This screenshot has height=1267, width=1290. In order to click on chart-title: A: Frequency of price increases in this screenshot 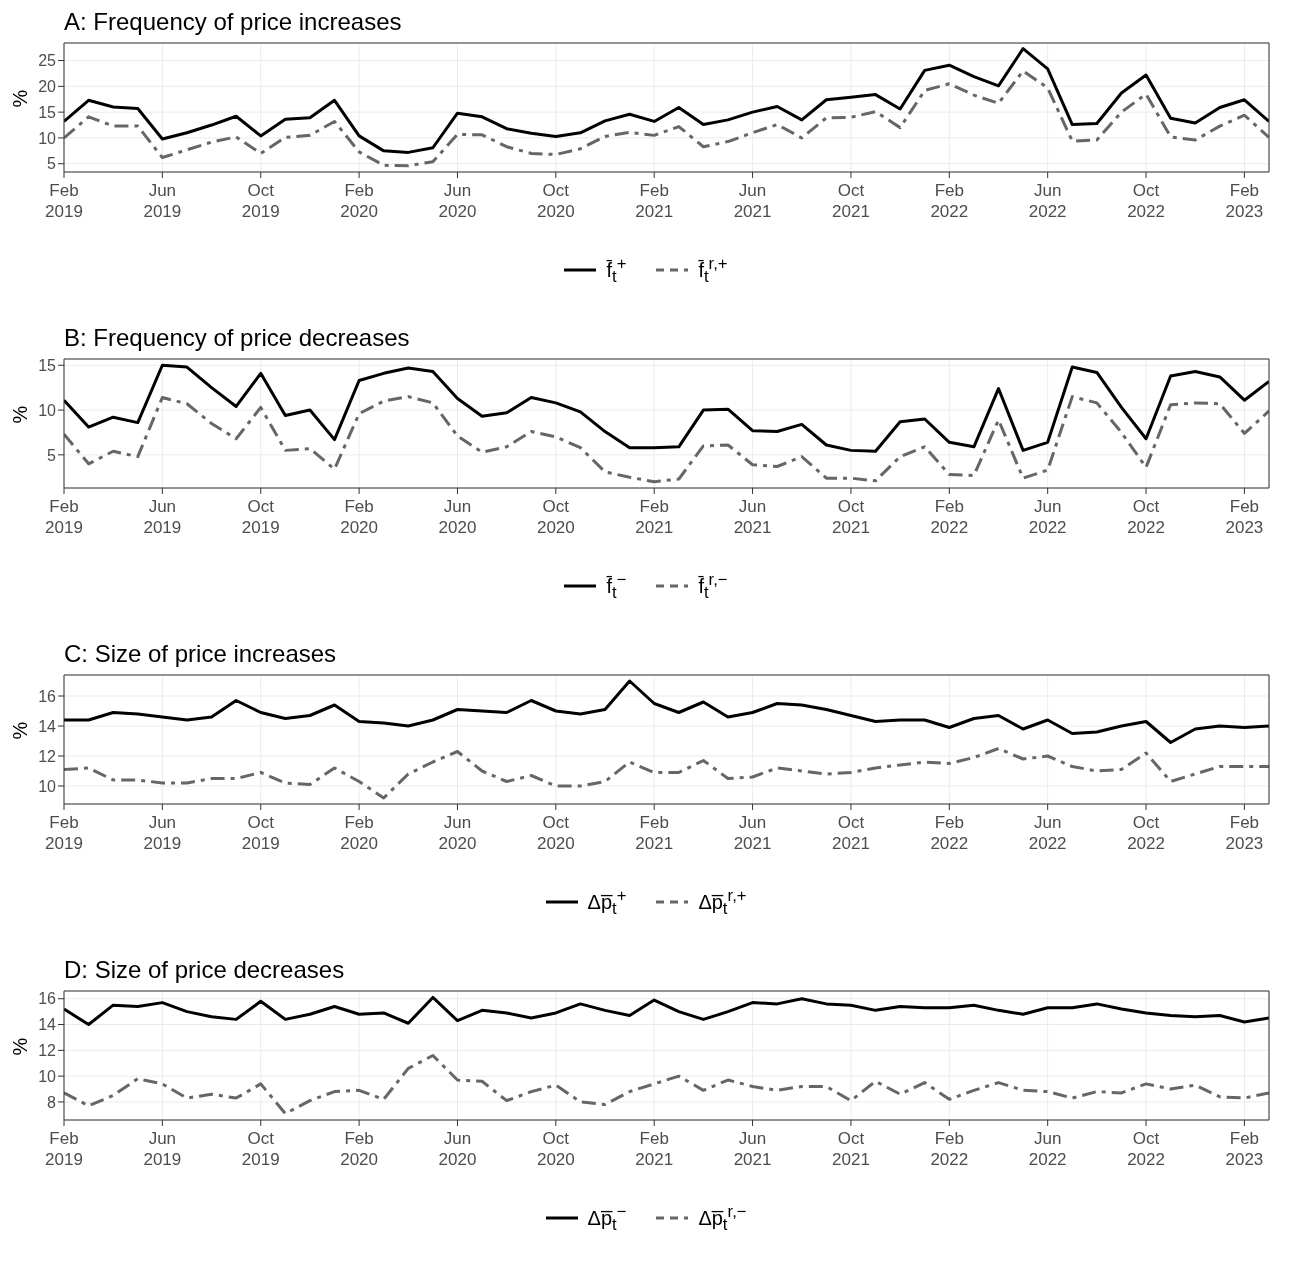, I will do `click(233, 22)`.